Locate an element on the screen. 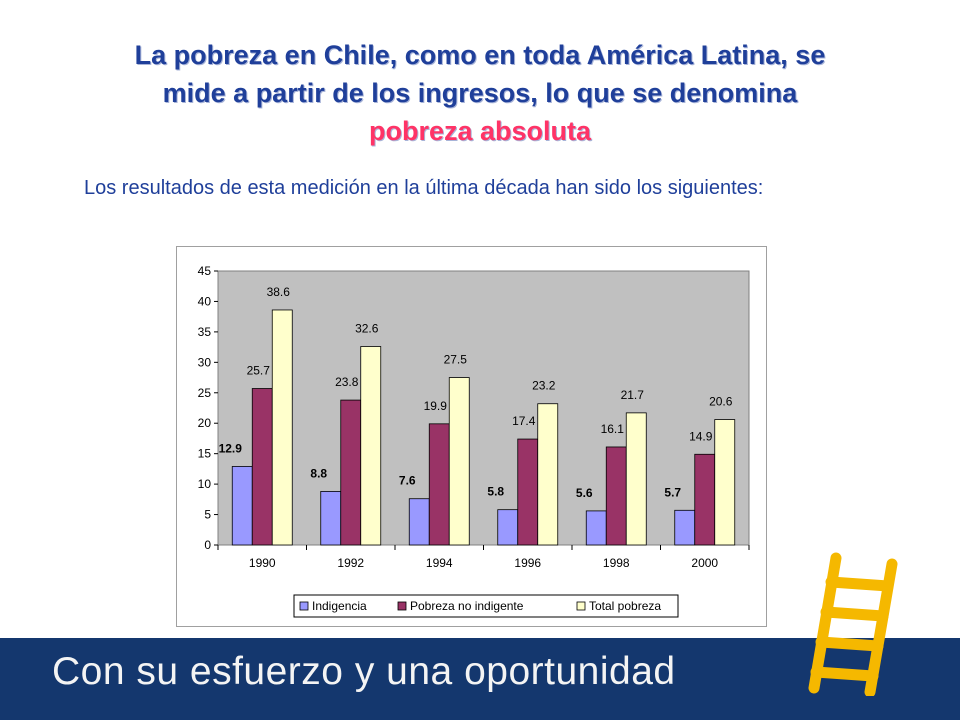  data-label: 20.6 is located at coordinates (721, 402).